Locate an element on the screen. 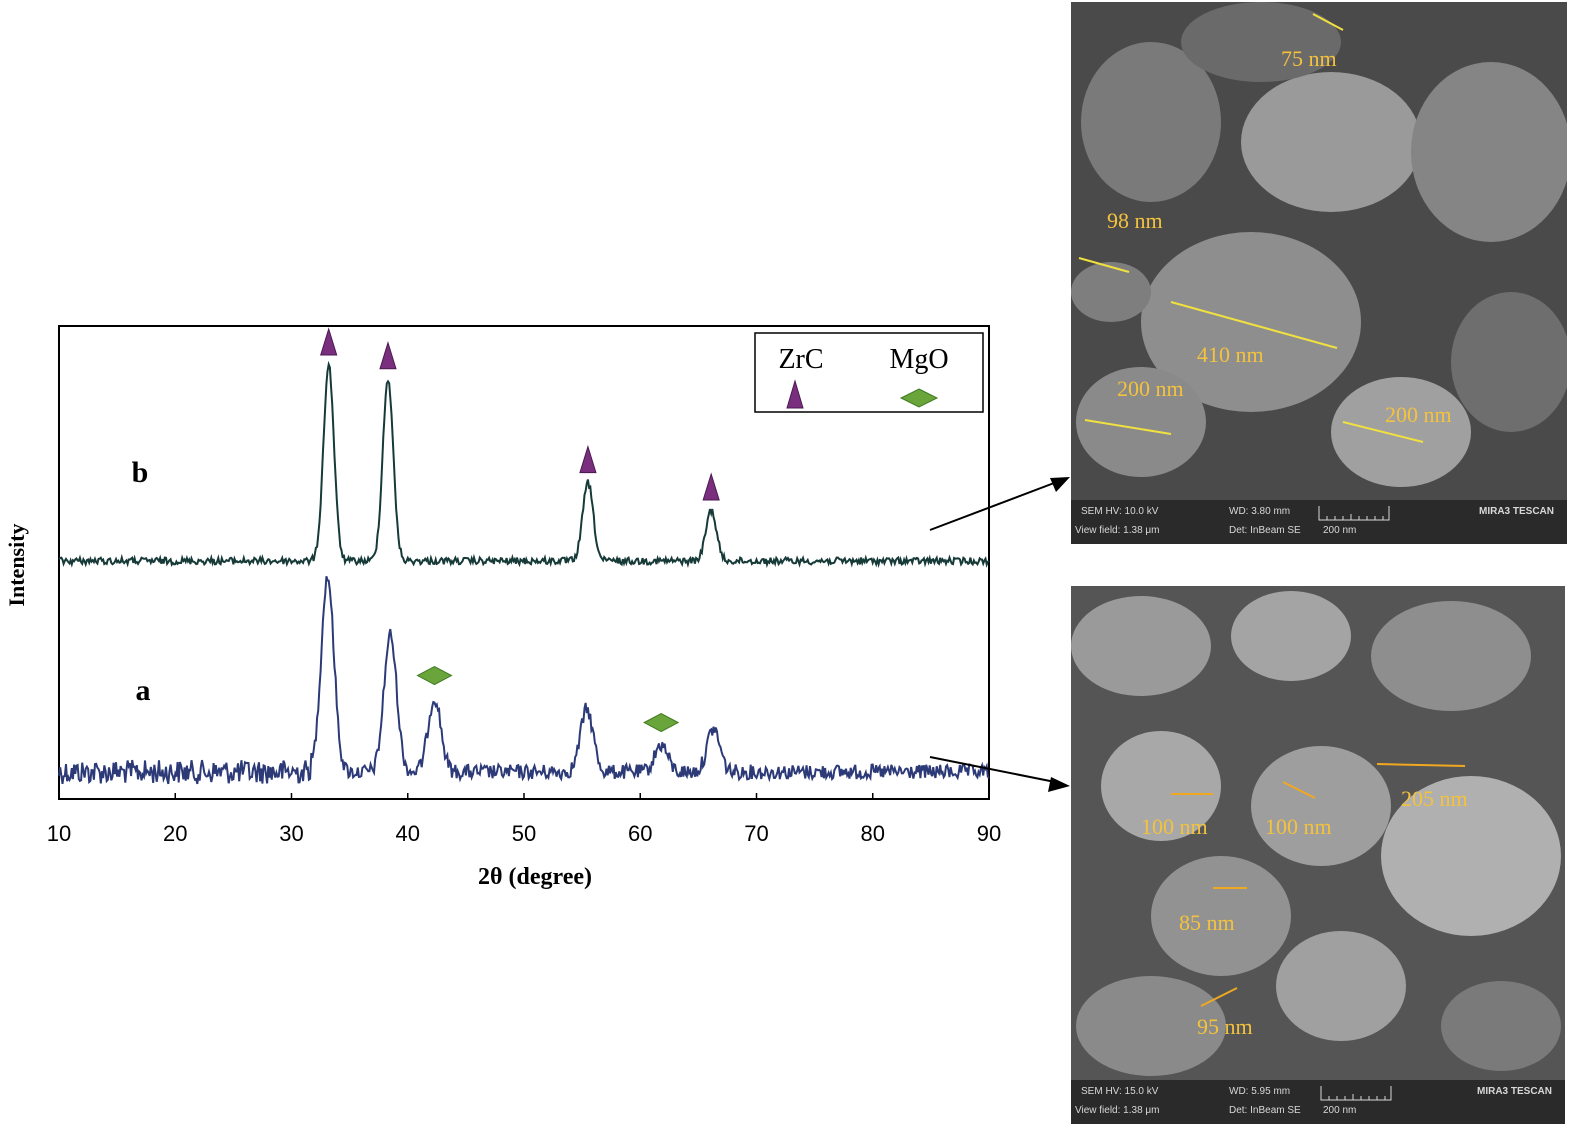 The height and width of the screenshot is (1132, 1575). measure-label: 75 nm is located at coordinates (1309, 58).